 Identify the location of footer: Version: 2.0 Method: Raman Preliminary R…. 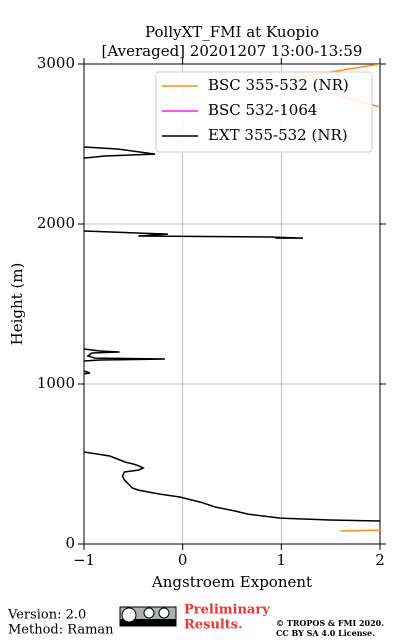
(195, 621).